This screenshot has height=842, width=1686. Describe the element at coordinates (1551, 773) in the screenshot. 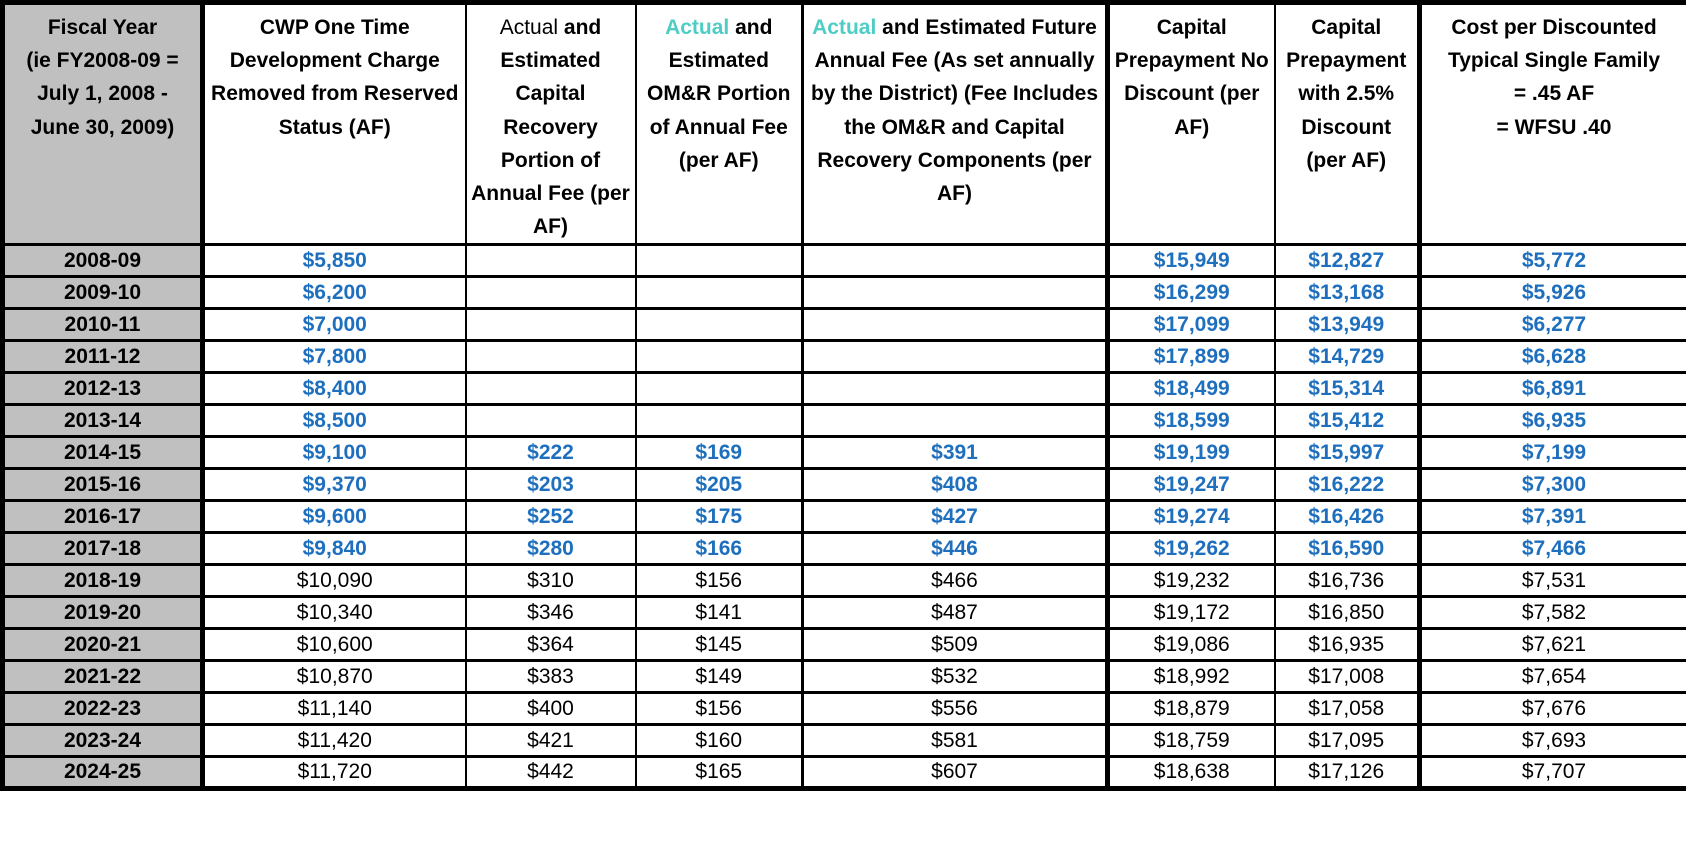

I see `cell-cost-per-single-family: $7,707` at that location.